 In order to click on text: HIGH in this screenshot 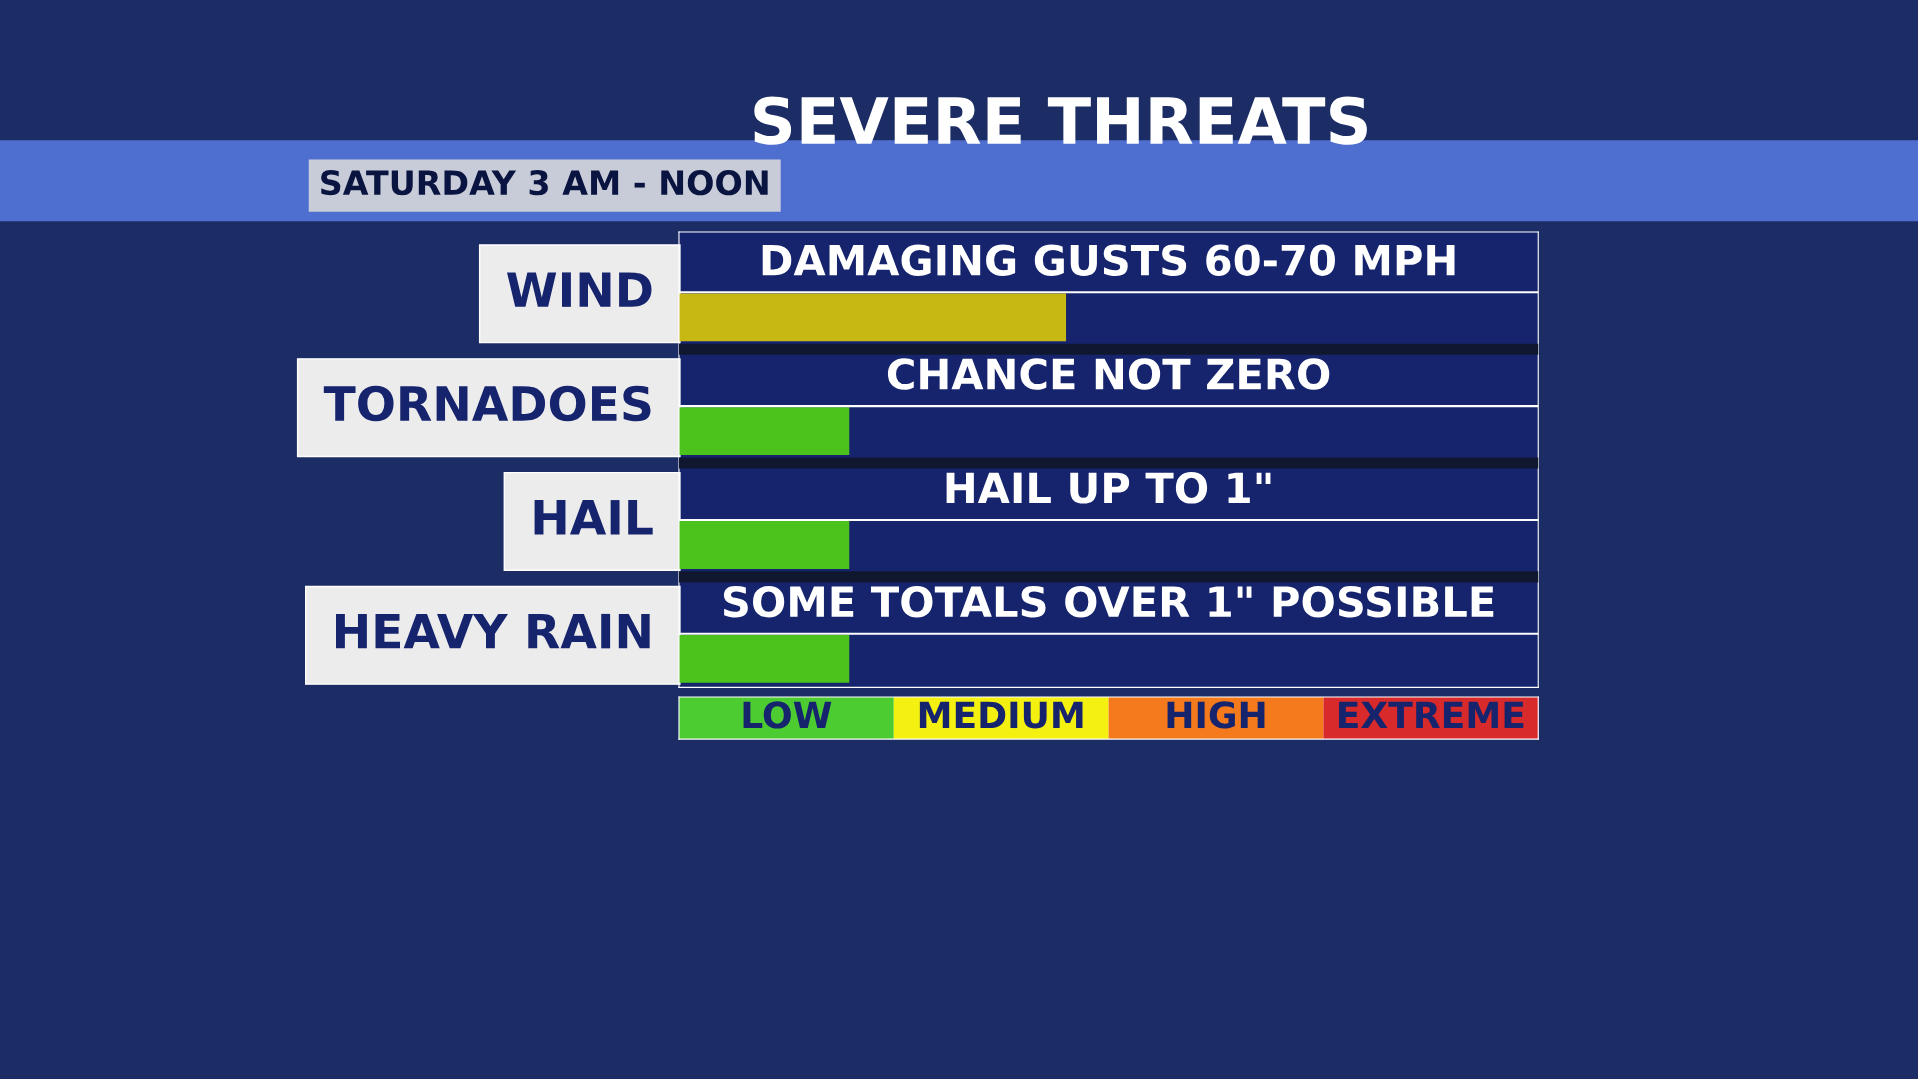, I will do `click(1216, 715)`.